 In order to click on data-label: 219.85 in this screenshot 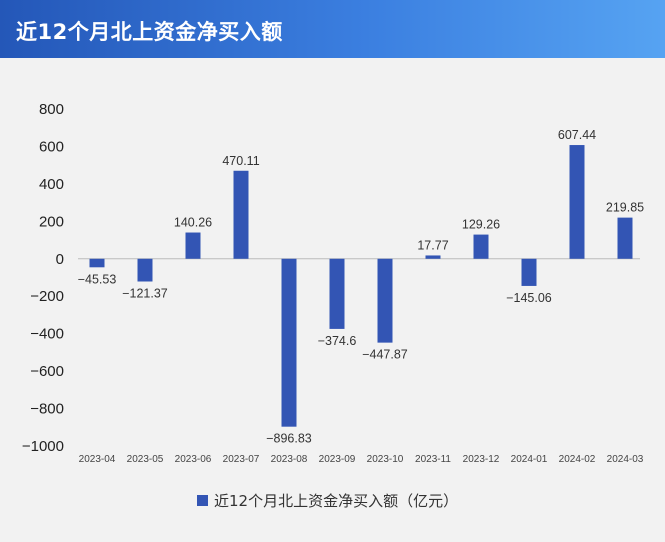, I will do `click(625, 208)`.